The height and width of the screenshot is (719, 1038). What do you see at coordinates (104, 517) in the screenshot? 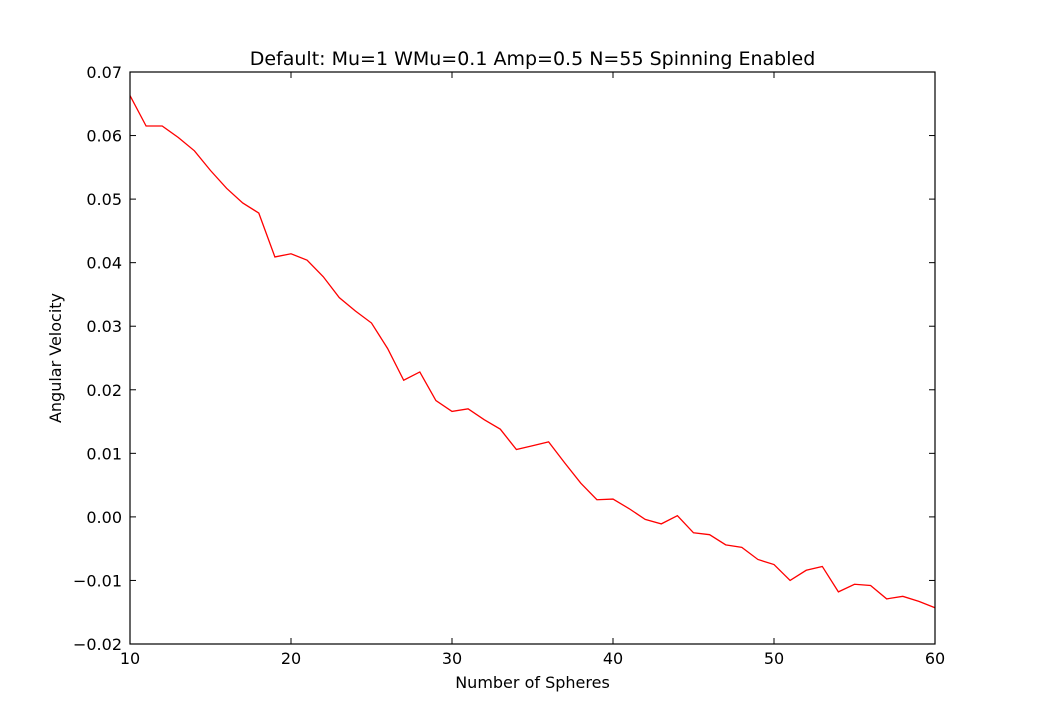
I see `y-tick-label: 0.00` at bounding box center [104, 517].